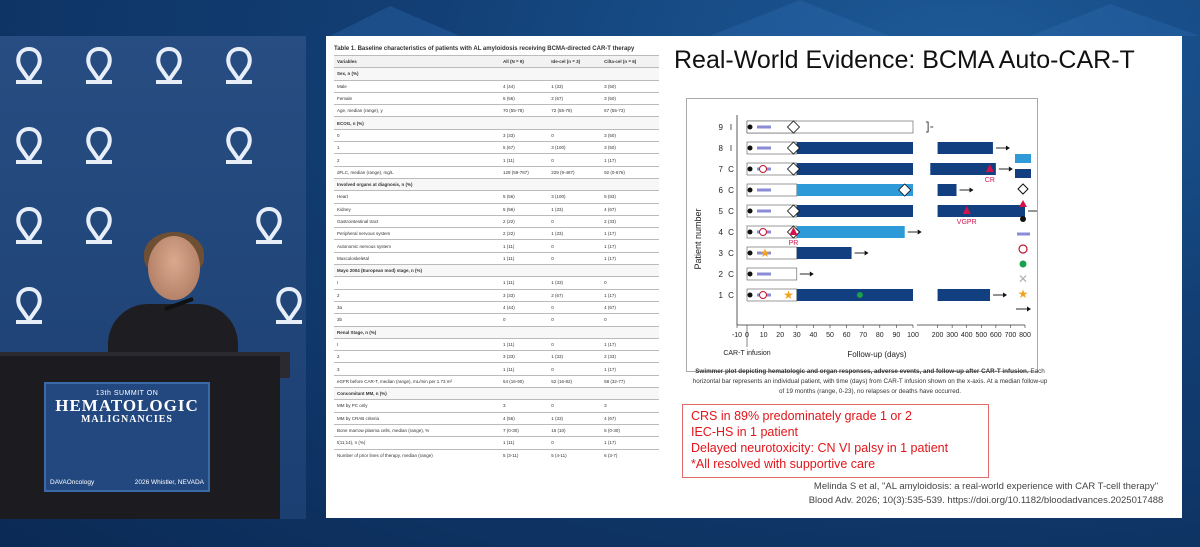  What do you see at coordinates (496, 246) in the screenshot?
I see `table-row: Autonomic nervous system 1 (11) 0 1 (17)` at bounding box center [496, 246].